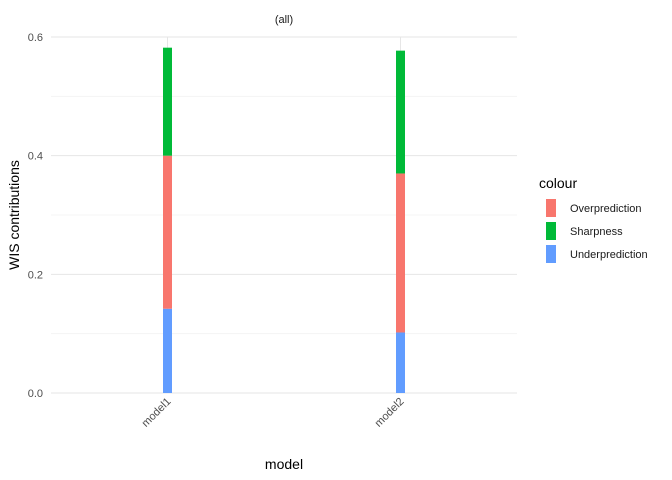  What do you see at coordinates (157, 413) in the screenshot?
I see `x-tick-label: model1` at bounding box center [157, 413].